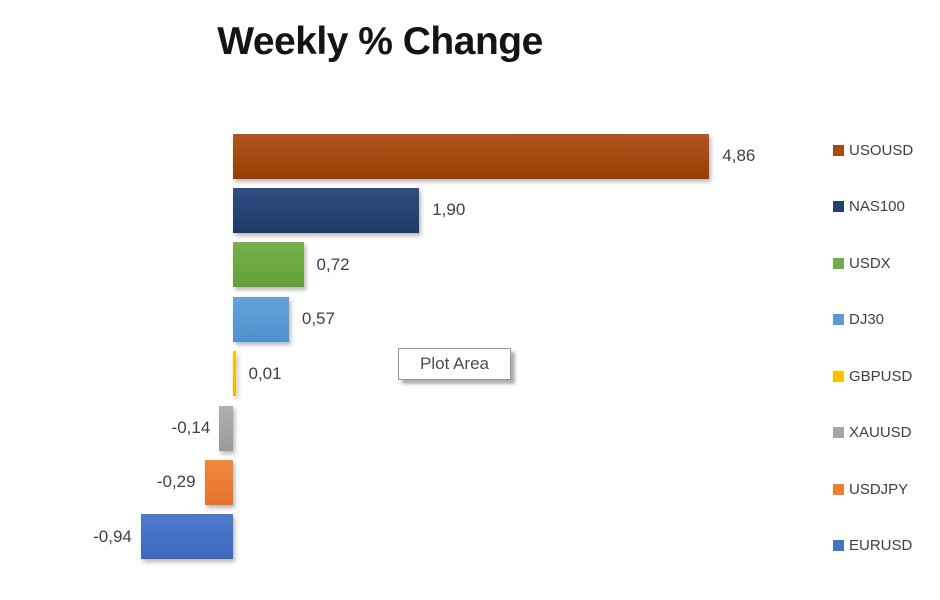 The height and width of the screenshot is (600, 940). Describe the element at coordinates (879, 489) in the screenshot. I see `legend-label: USDJPY` at that location.